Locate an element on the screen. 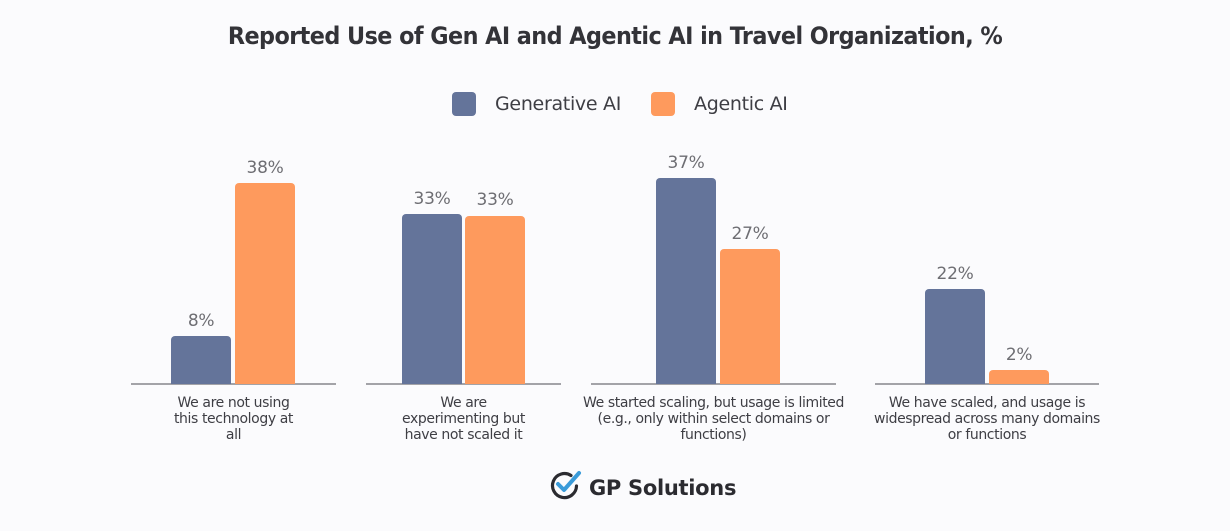 The height and width of the screenshot is (531, 1230). legend-label: Generative AI is located at coordinates (558, 104).